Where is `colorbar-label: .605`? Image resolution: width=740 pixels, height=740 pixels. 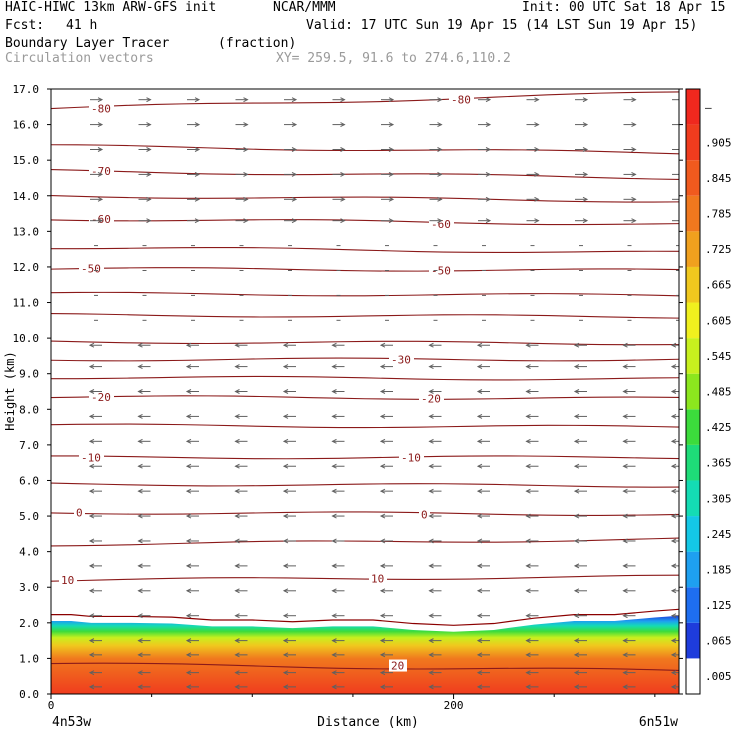 colorbar-label: .605 is located at coordinates (718, 320).